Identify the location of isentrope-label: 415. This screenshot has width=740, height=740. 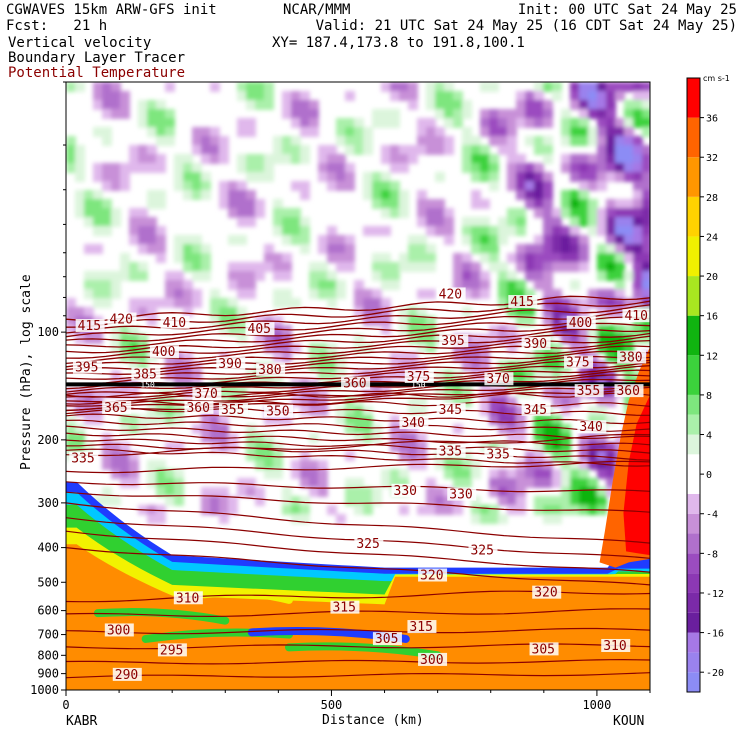
(521, 302).